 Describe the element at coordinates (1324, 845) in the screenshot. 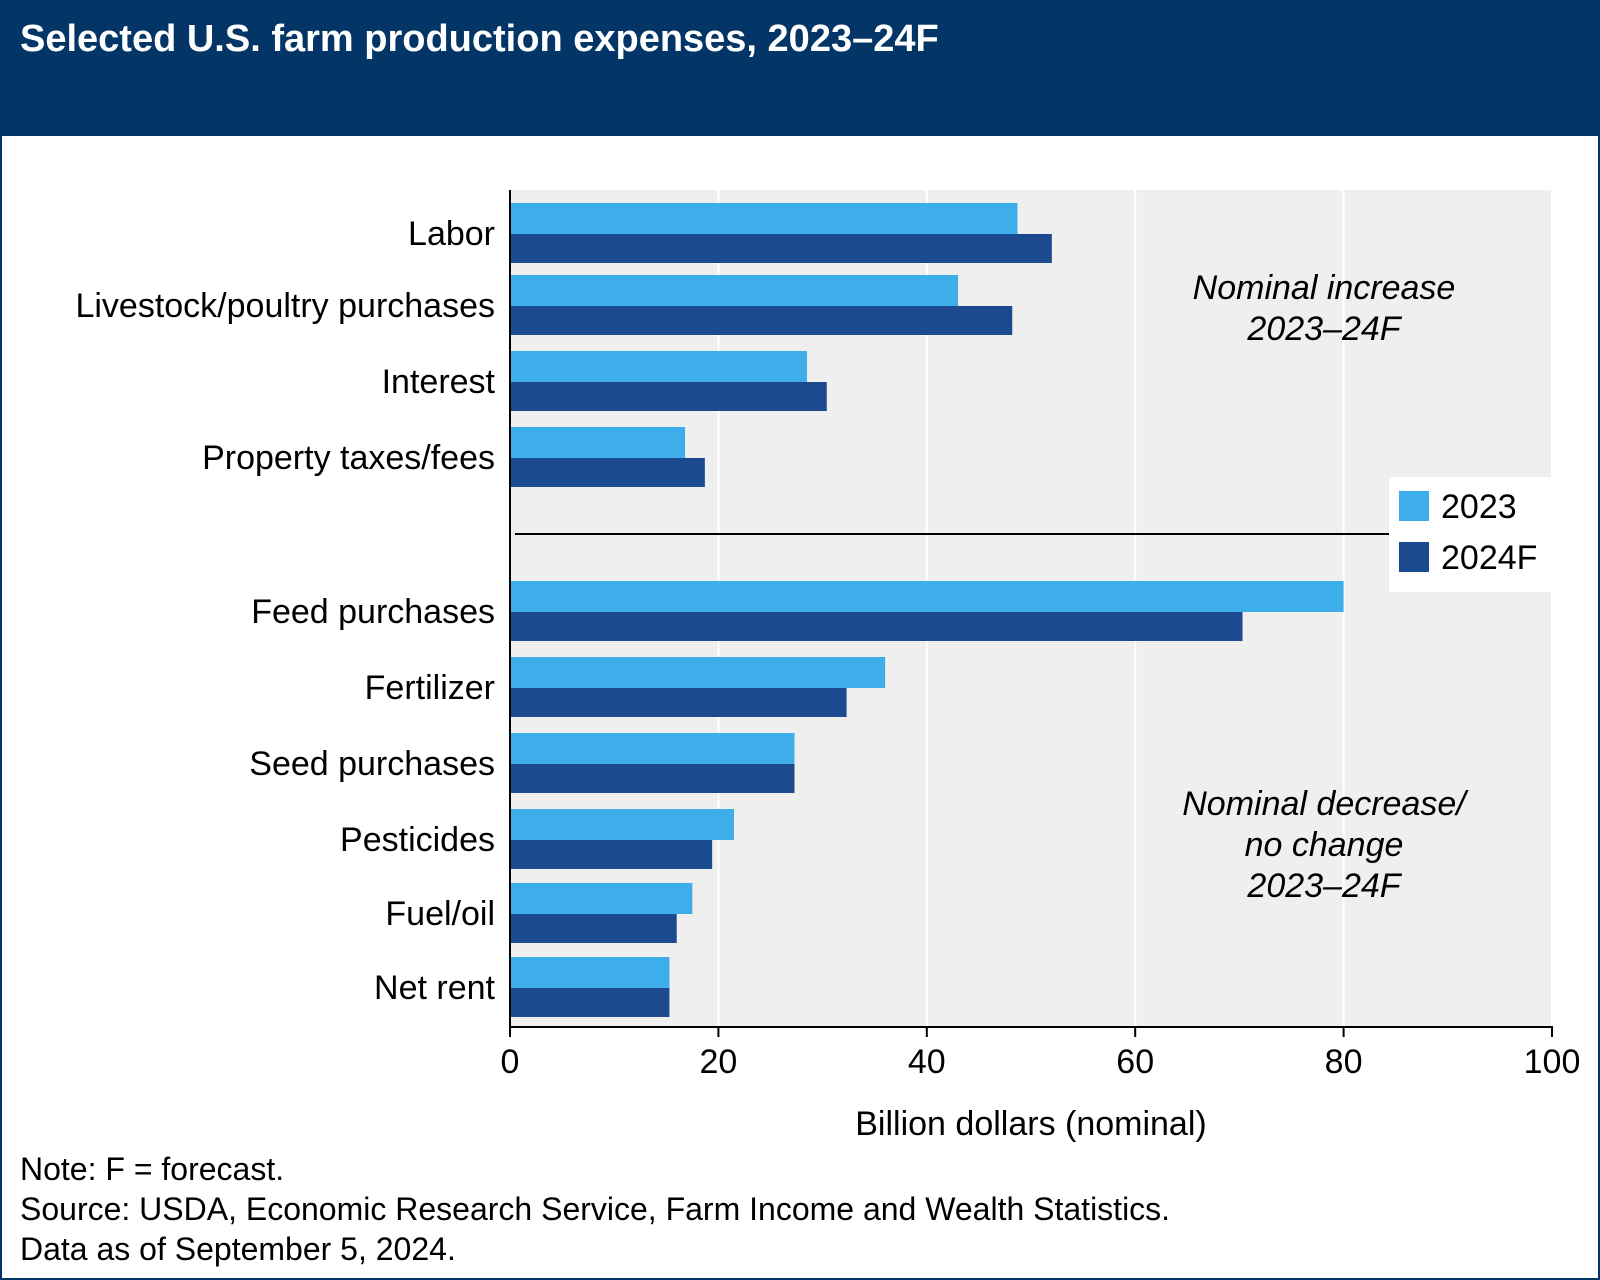

I see `group-annotation-decrease: no change` at that location.